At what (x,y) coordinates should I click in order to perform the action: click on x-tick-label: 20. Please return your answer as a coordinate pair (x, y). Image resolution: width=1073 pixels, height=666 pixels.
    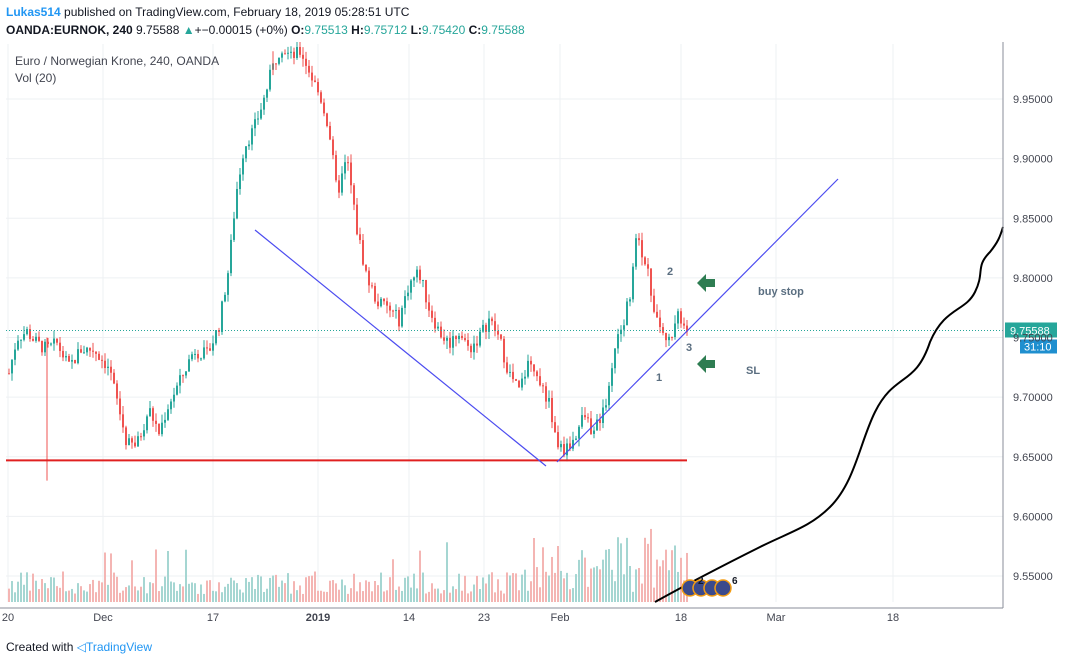
    Looking at the image, I should click on (8, 618).